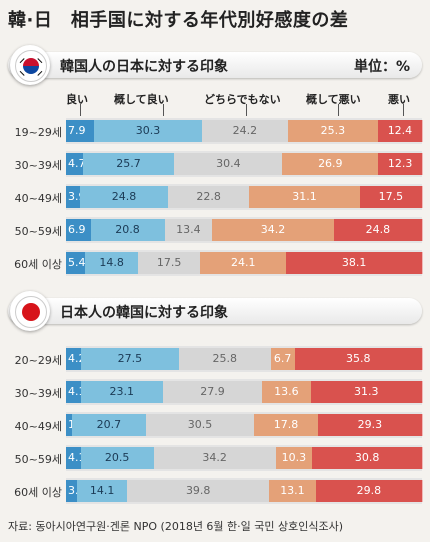  I want to click on data-label: 30.8, so click(367, 457).